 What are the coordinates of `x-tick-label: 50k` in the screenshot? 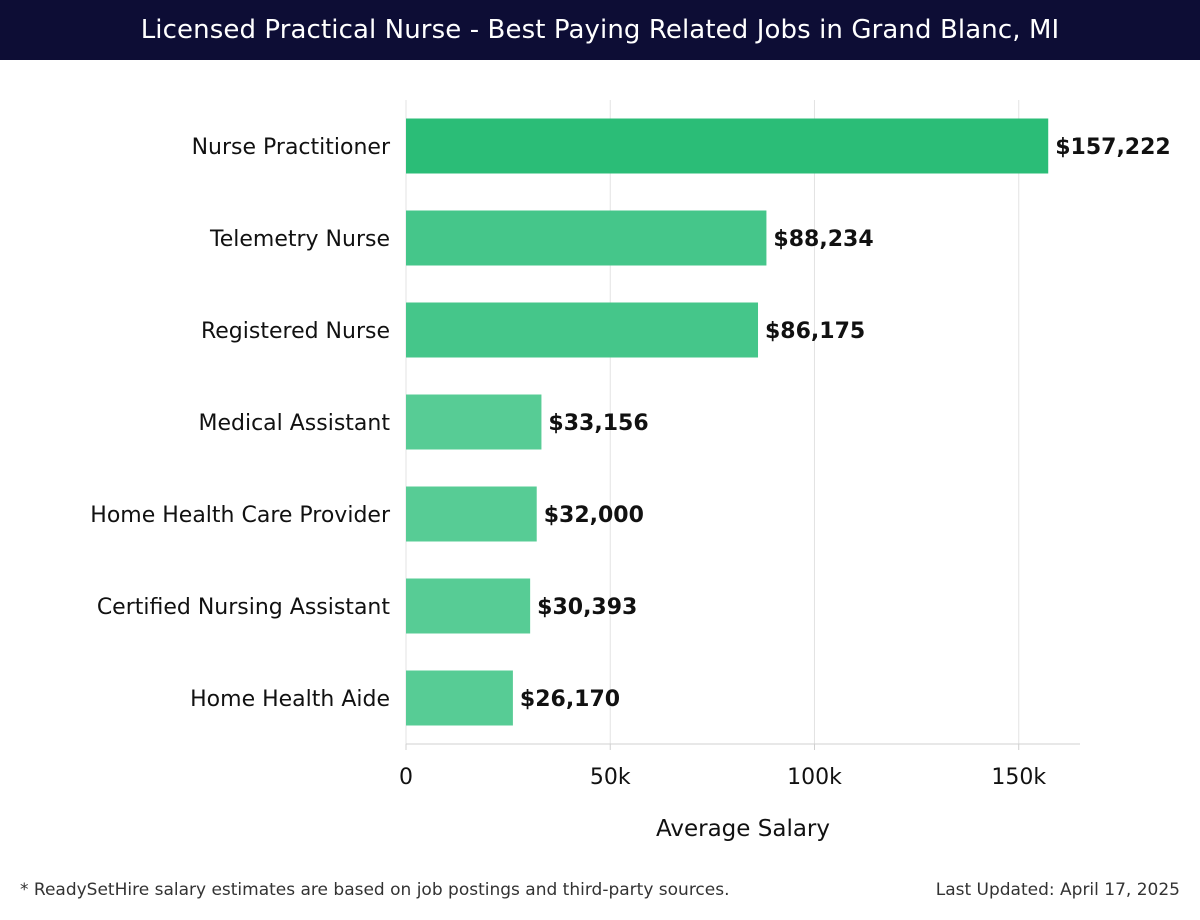 It's located at (610, 777).